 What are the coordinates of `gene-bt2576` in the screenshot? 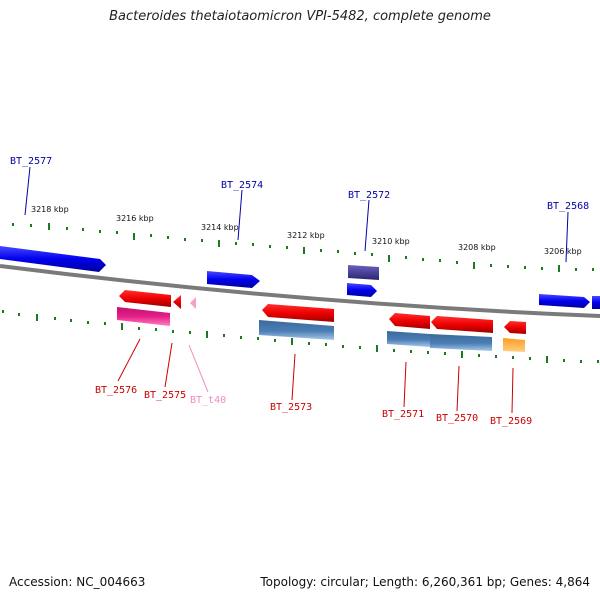 It's located at (145, 298).